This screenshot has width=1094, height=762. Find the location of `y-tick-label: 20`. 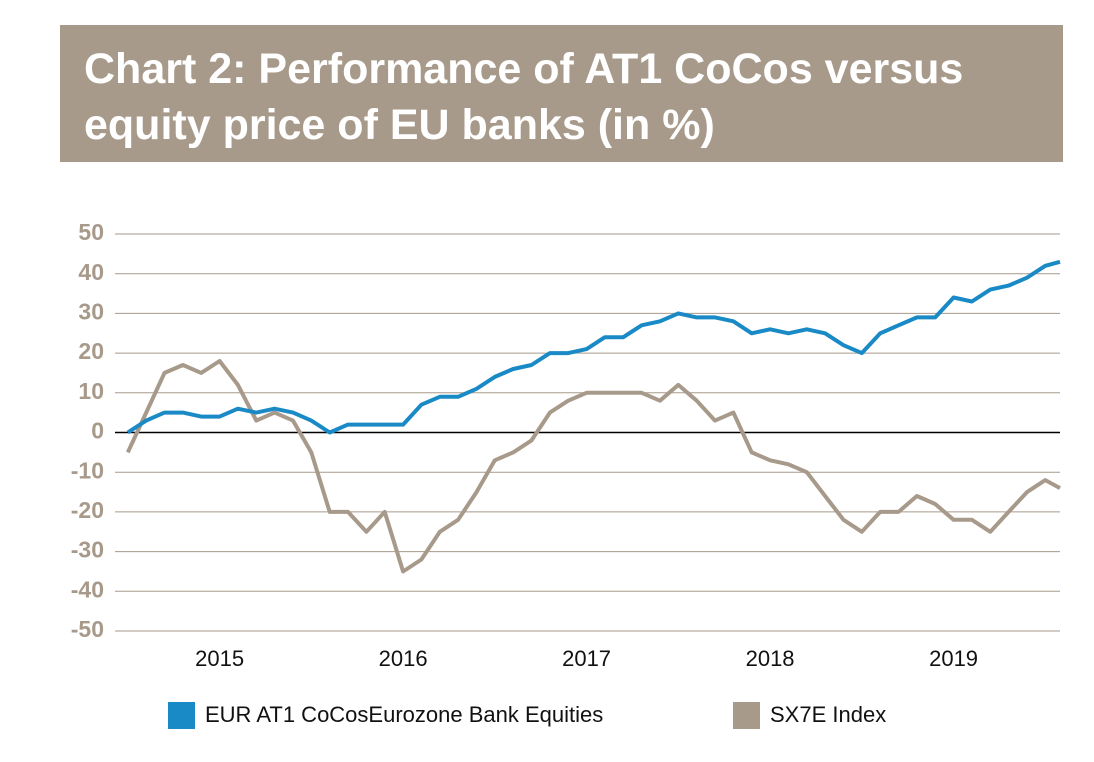

y-tick-label: 20 is located at coordinates (91, 351).